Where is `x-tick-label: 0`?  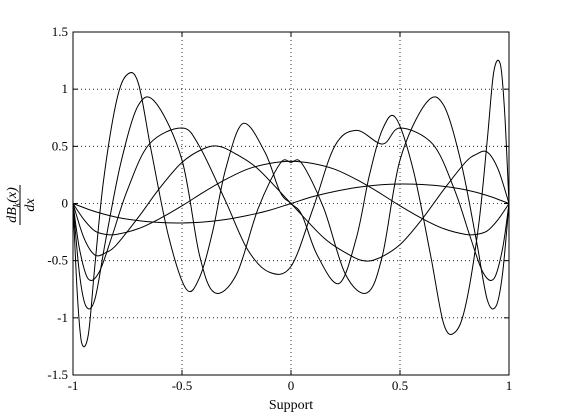 x-tick-label: 0 is located at coordinates (291, 385).